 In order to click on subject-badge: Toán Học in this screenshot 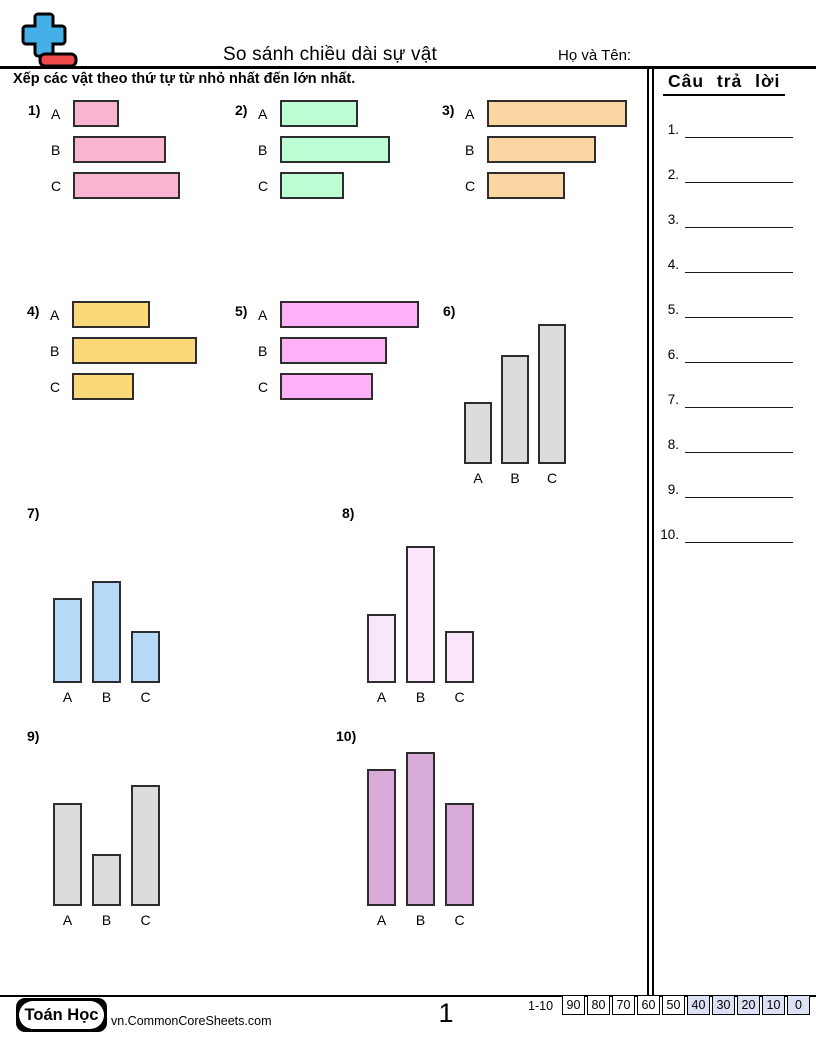, I will do `click(61, 1015)`.